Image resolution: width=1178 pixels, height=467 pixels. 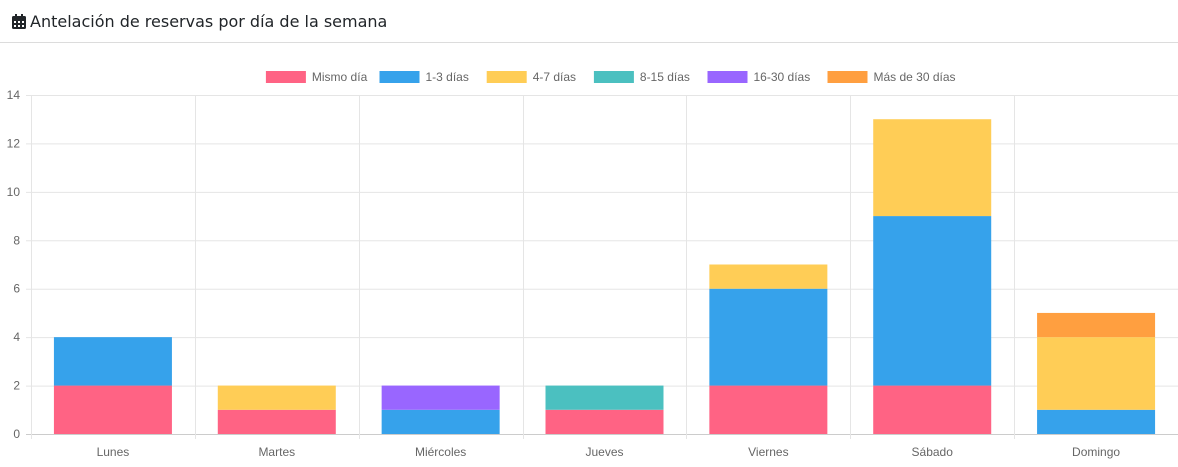 What do you see at coordinates (440, 452) in the screenshot?
I see `x-tick-label: Miércoles` at bounding box center [440, 452].